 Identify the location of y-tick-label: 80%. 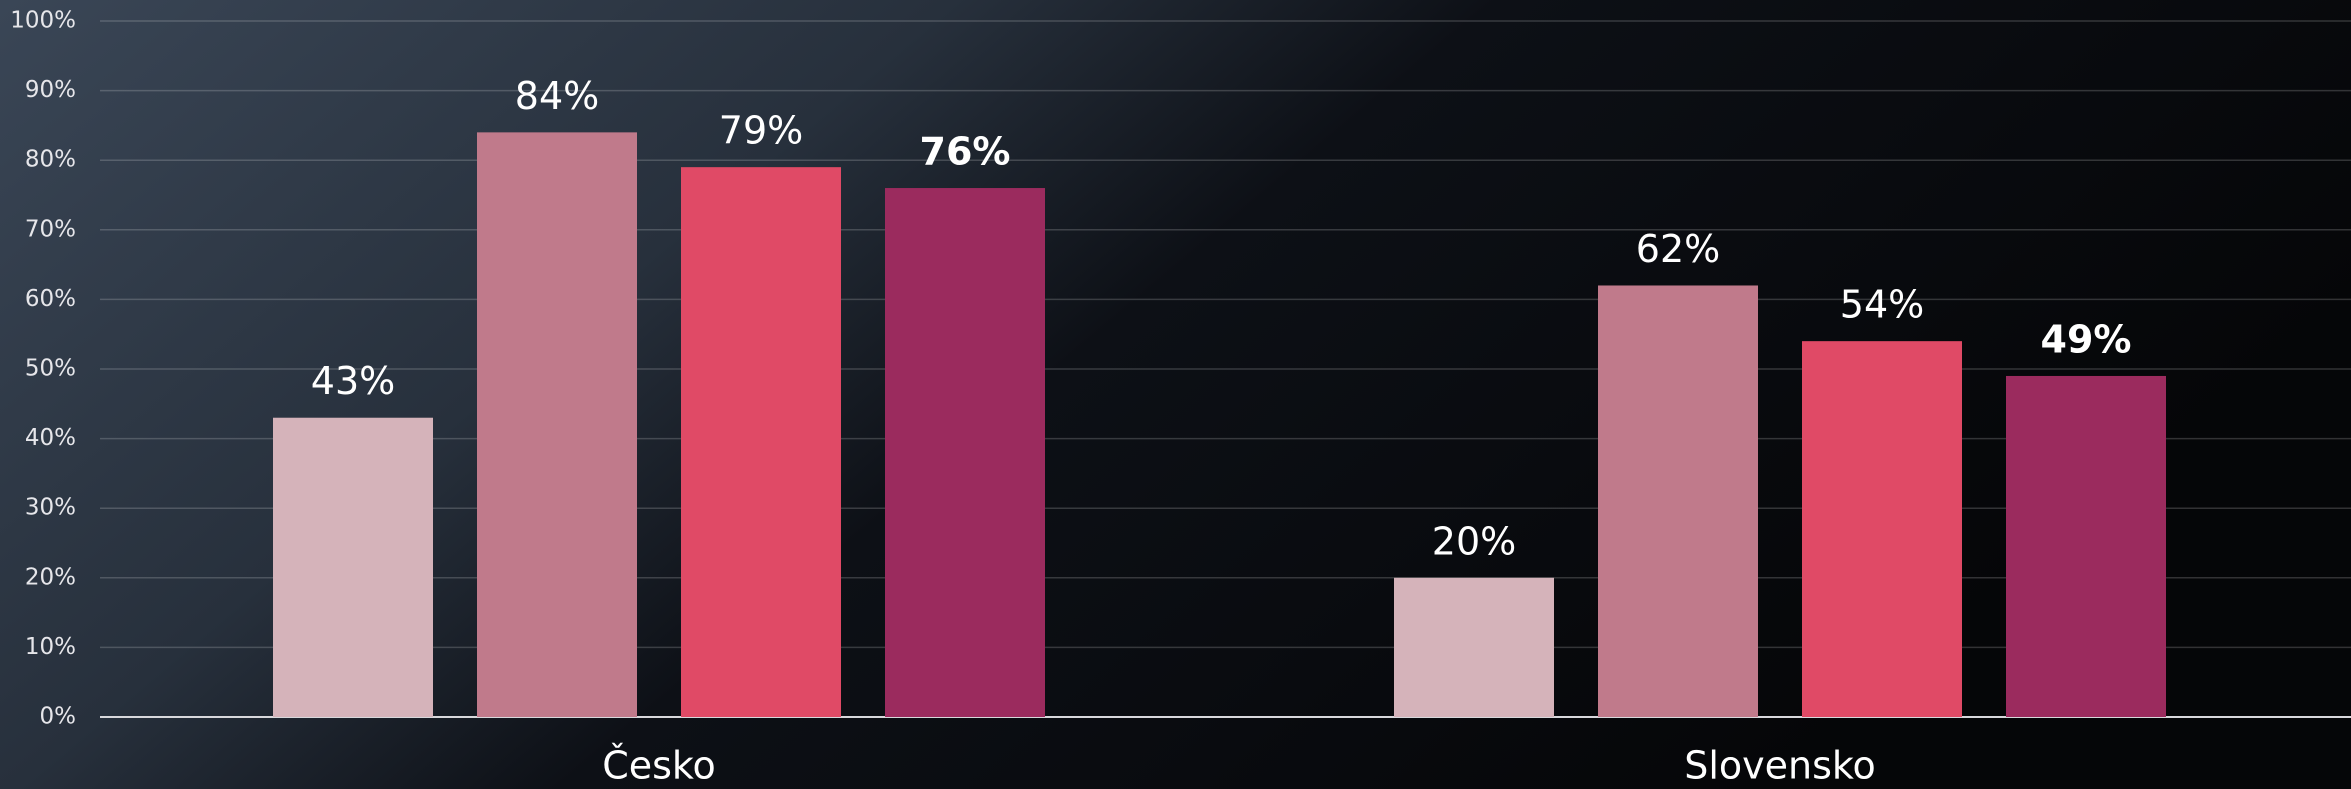
(50, 160).